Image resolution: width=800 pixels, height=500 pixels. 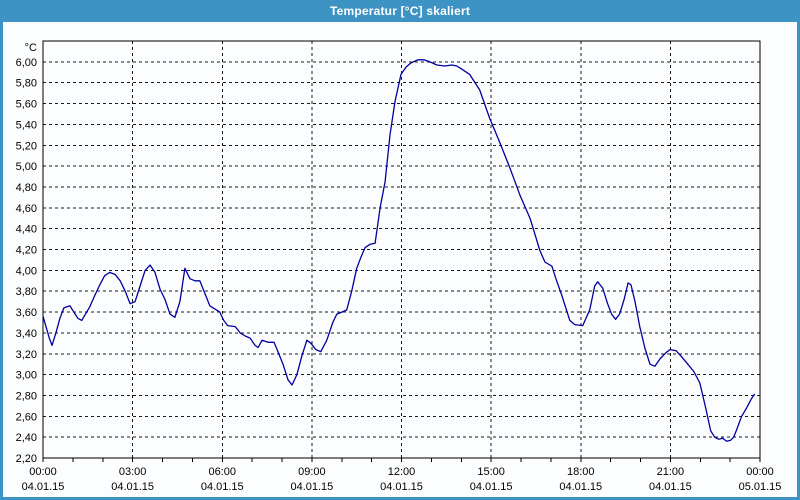 What do you see at coordinates (26, 125) in the screenshot?
I see `svg-text: 5,40` at bounding box center [26, 125].